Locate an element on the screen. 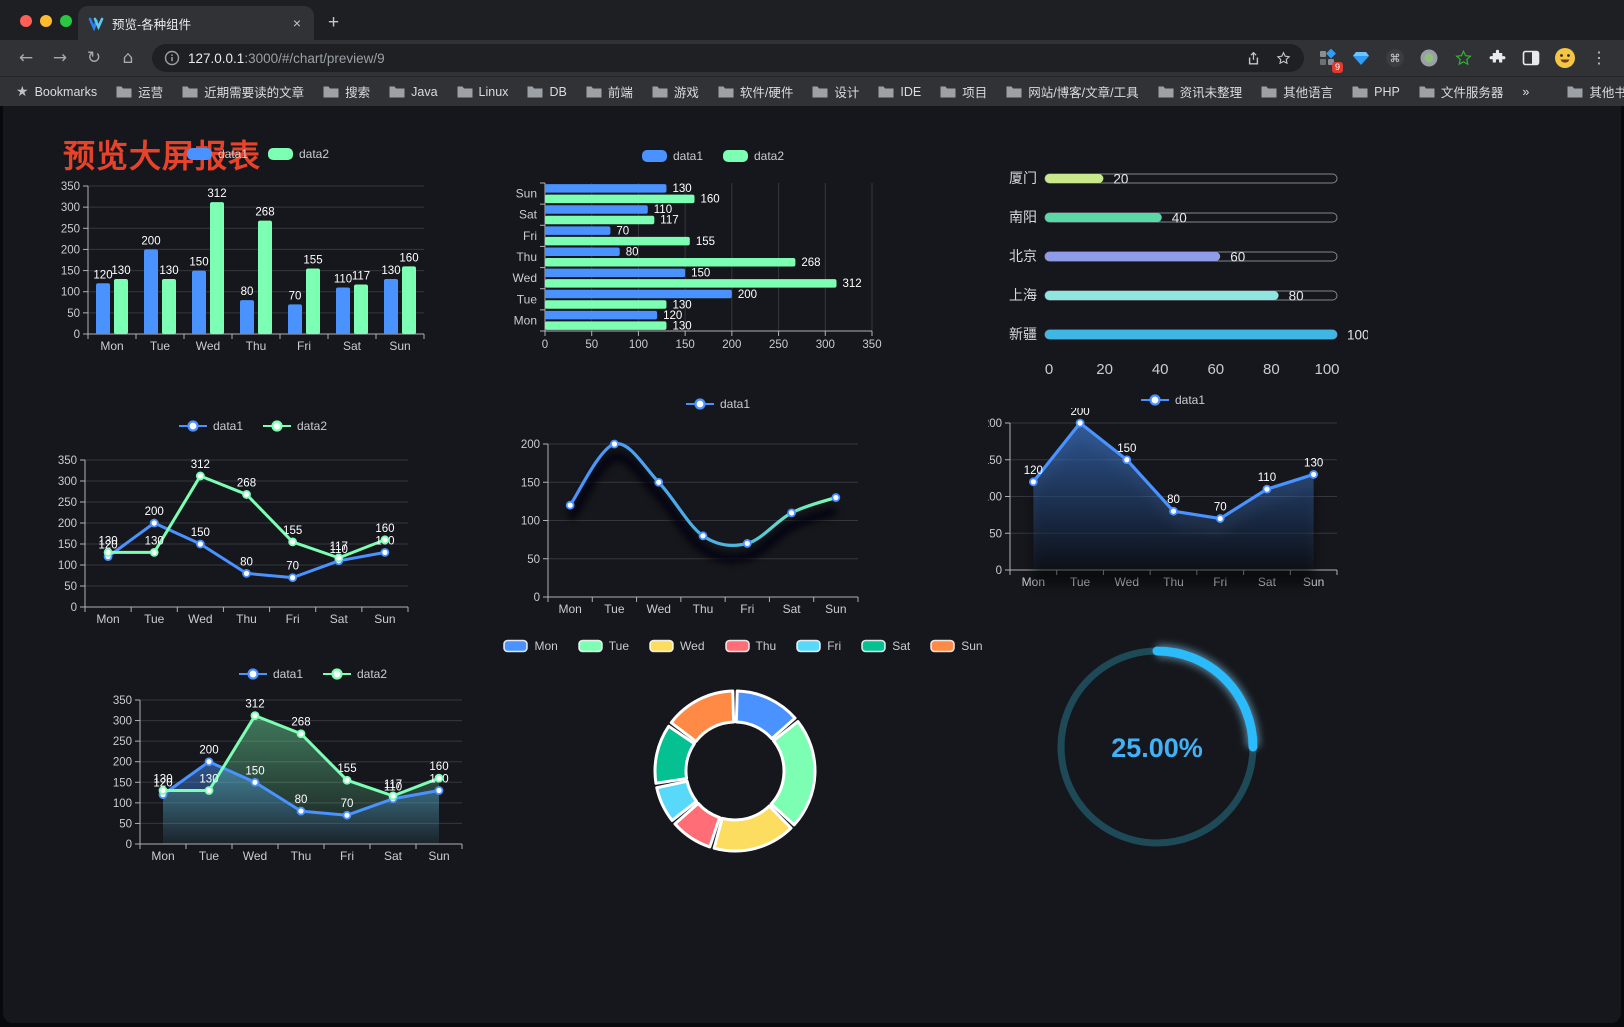 The image size is (1624, 1027). progress-bar-chart: 厦门 20 南阳 40 北京 60 上海 80 新疆 100 0 20 40 60 80 100 is located at coordinates (1179, 278).